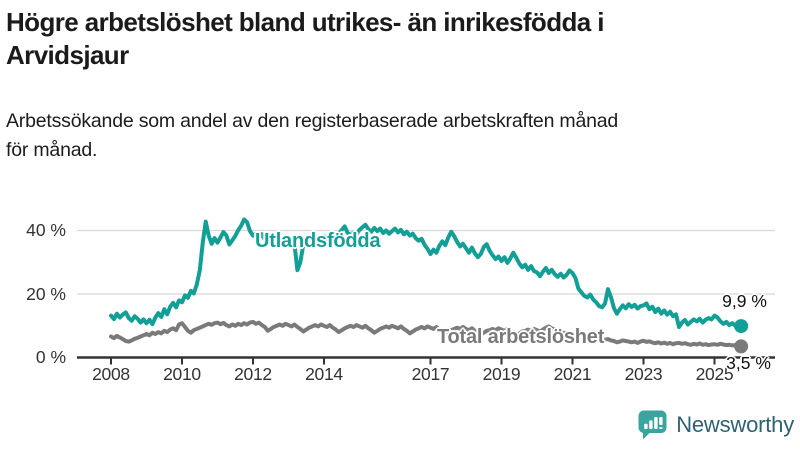 The height and width of the screenshot is (450, 800). Describe the element at coordinates (318, 241) in the screenshot. I see `series-label-utlandsfodda: Utlandsfödda` at that location.